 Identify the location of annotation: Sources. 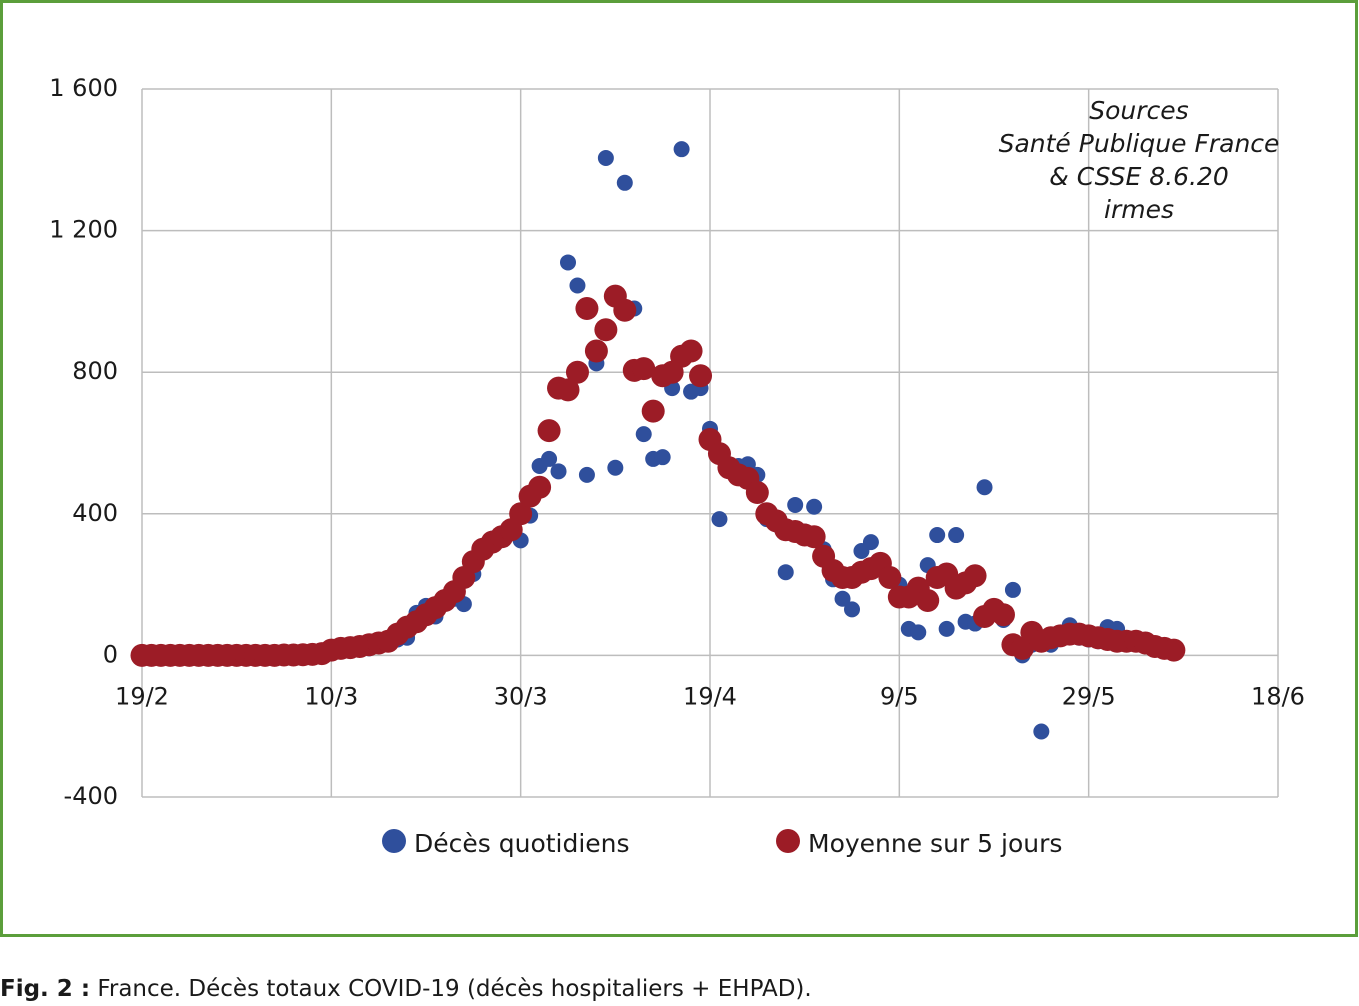
(1138, 110).